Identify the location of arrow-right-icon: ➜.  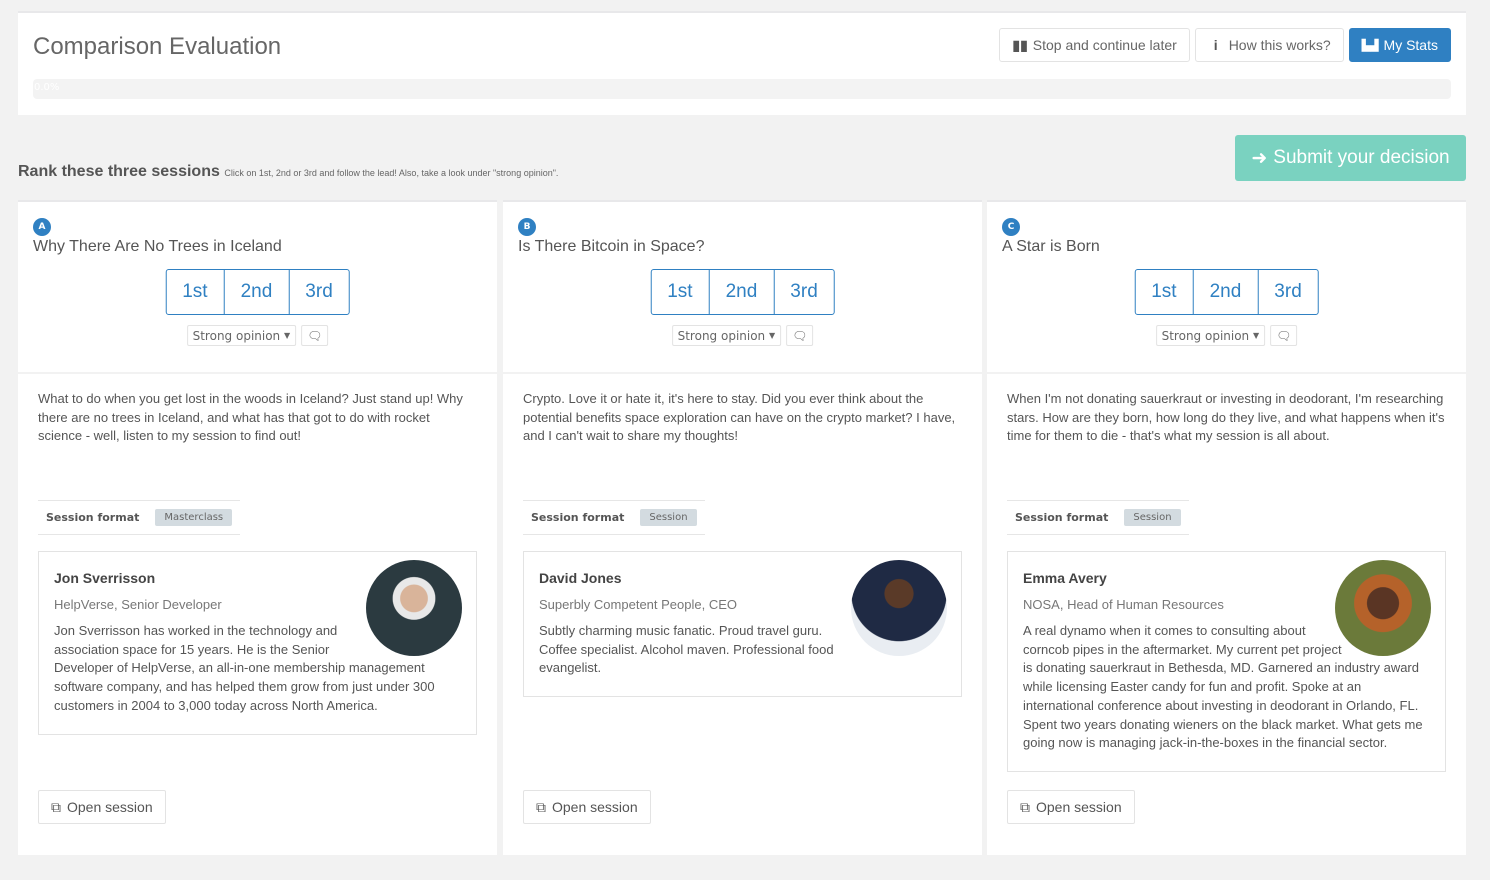
(1259, 158).